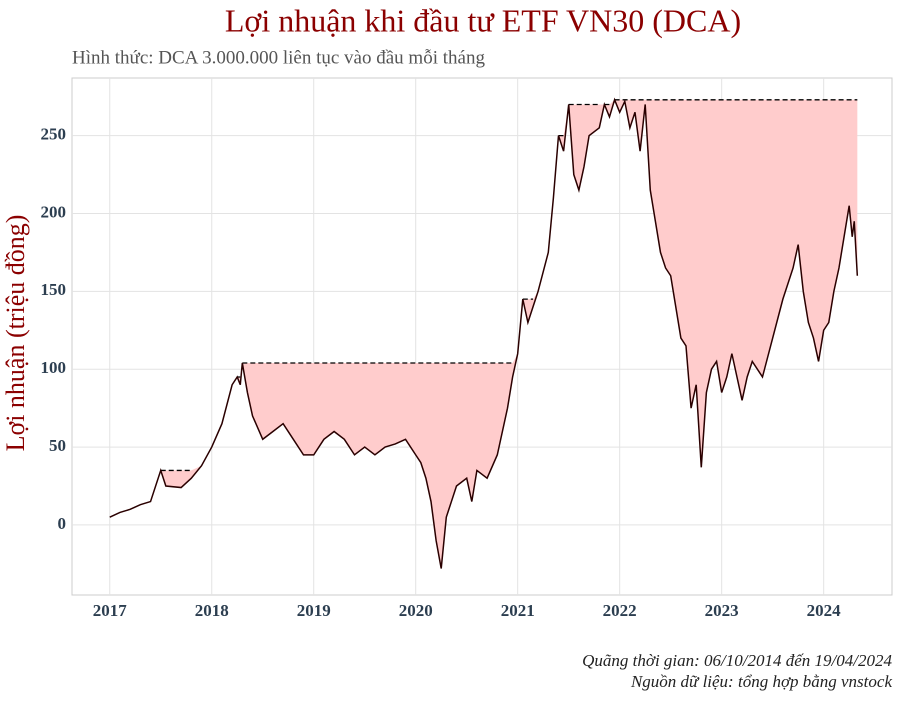  I want to click on y-tick-label: 200, so click(54, 211).